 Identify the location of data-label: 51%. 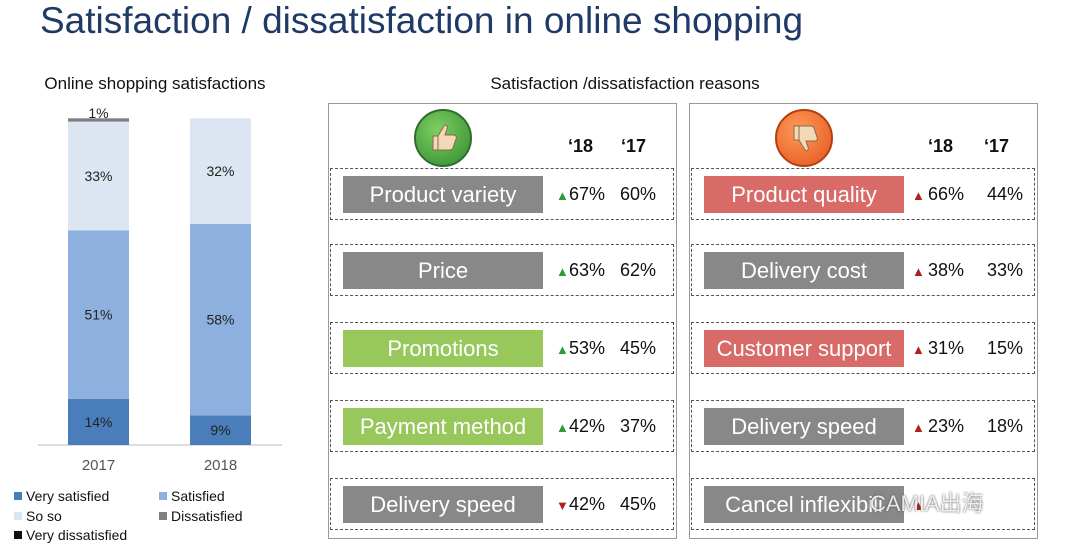
(98, 315).